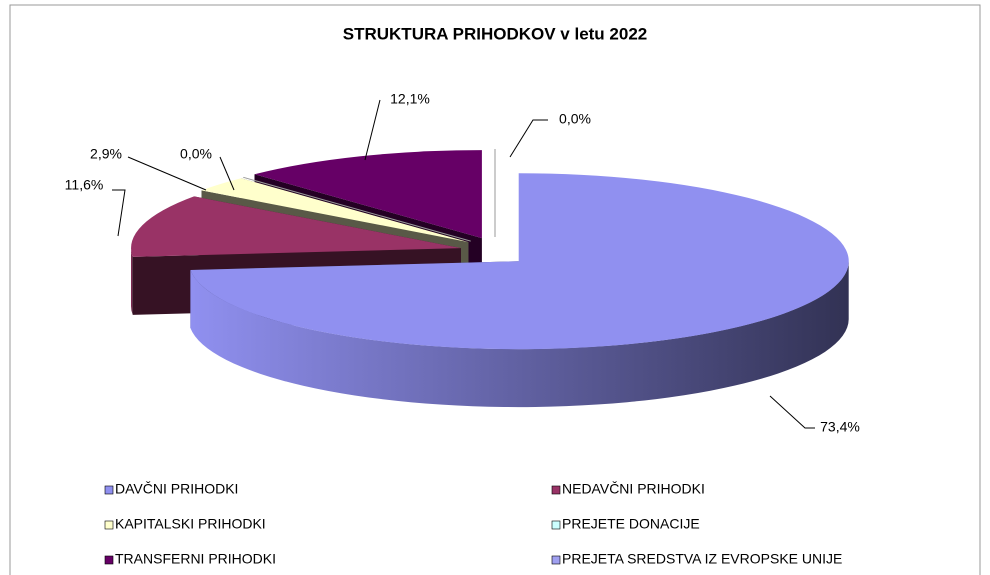 The height and width of the screenshot is (575, 990). I want to click on pie-slice, so click(357, 209).